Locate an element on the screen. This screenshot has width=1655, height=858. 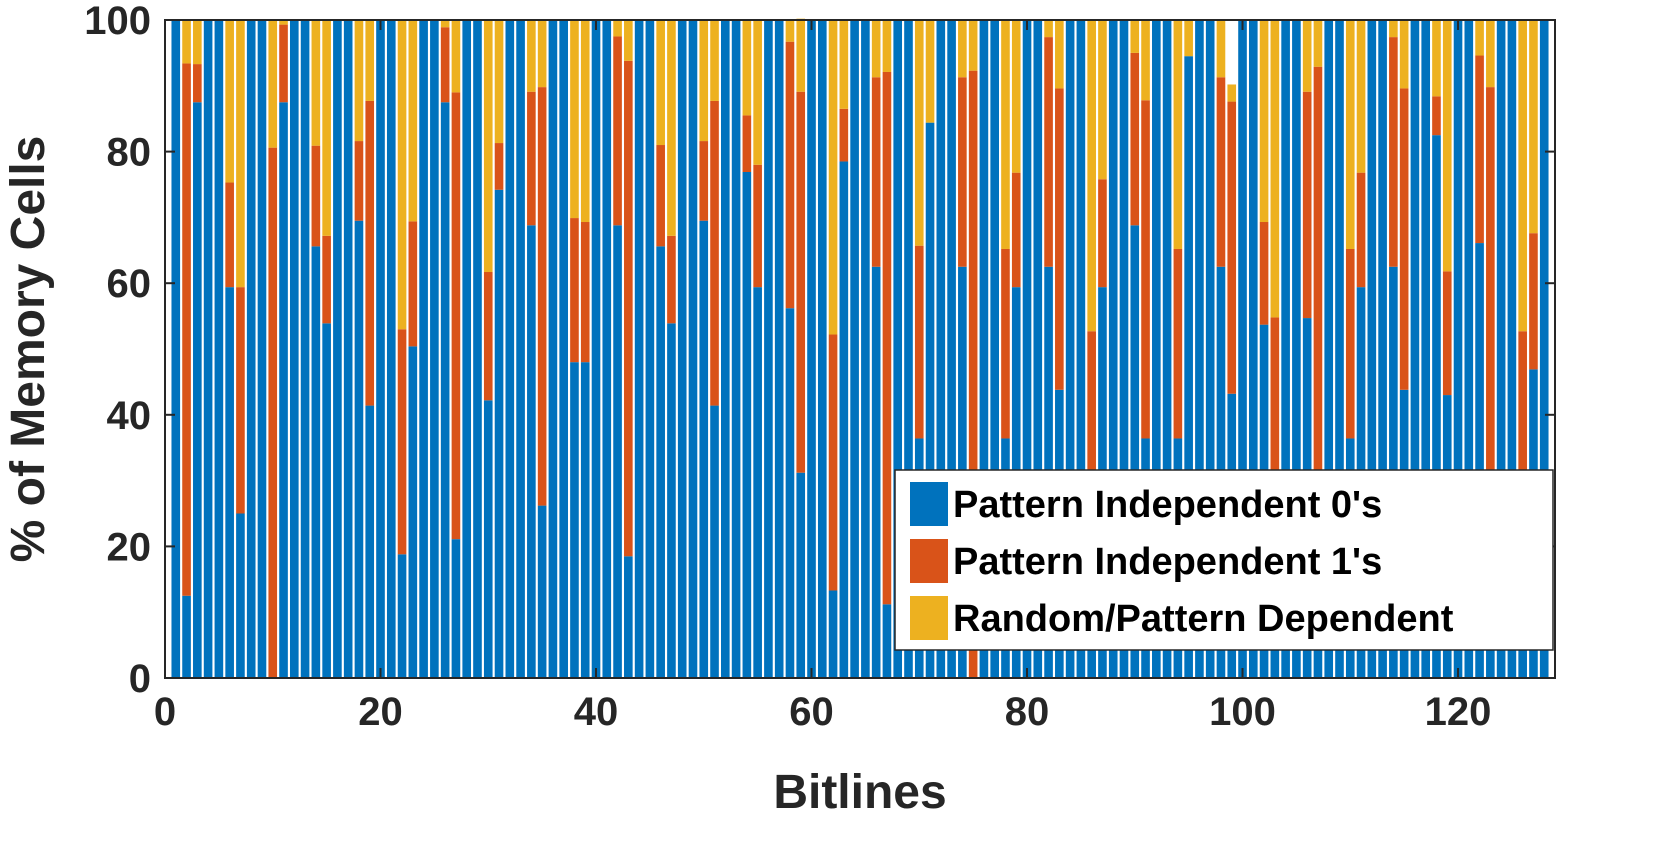
x-tick-label-0: 0 is located at coordinates (165, 712).